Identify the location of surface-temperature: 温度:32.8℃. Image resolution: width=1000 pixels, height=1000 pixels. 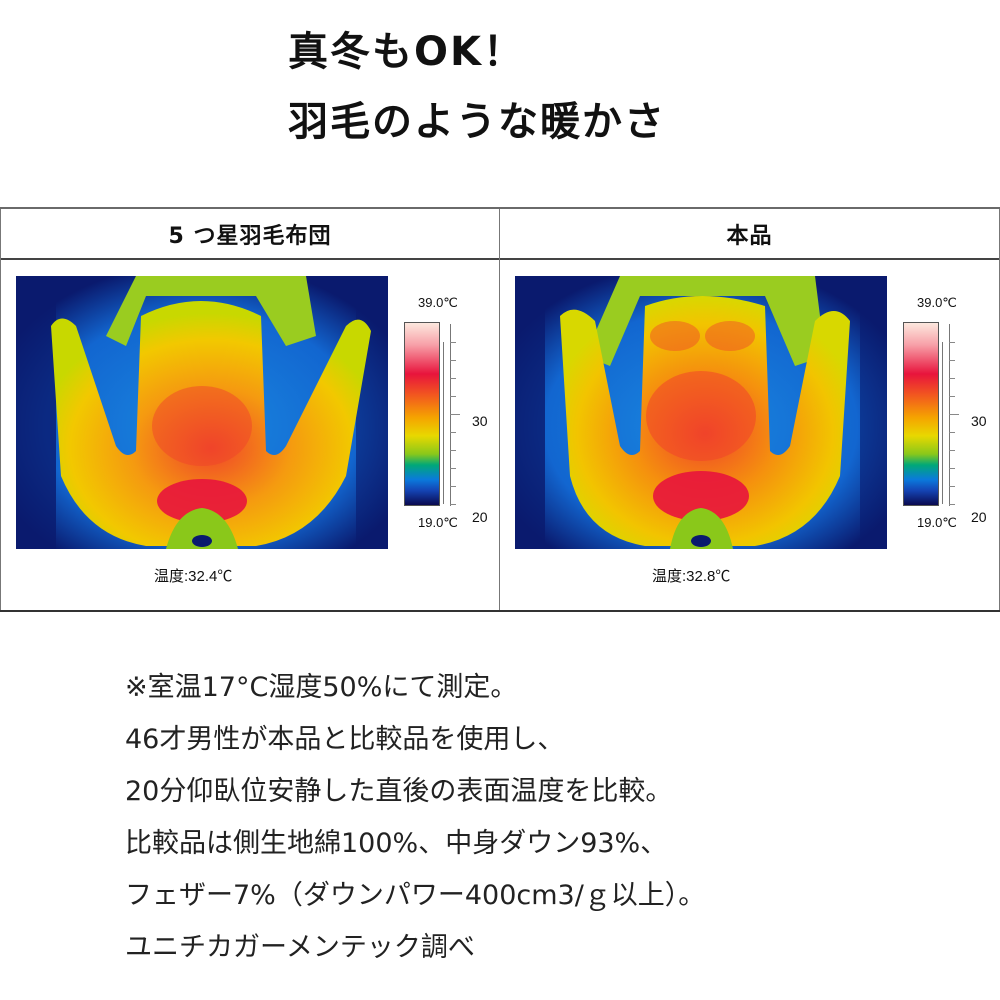
(691, 576).